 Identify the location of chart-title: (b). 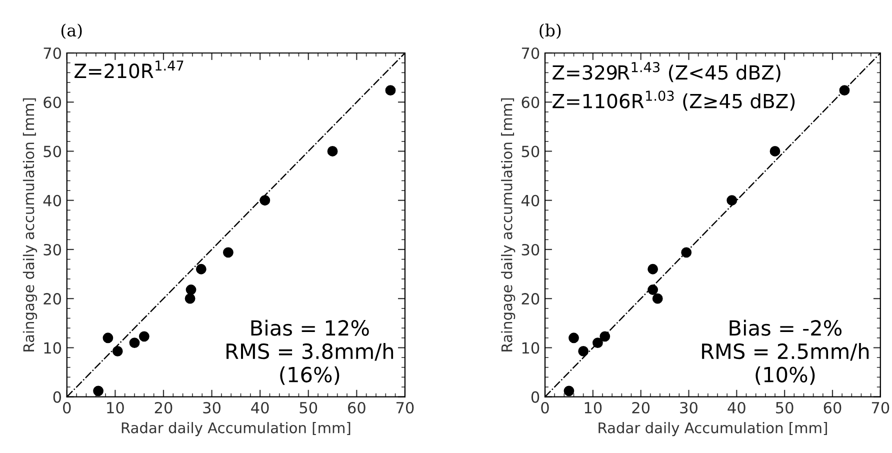
(550, 31).